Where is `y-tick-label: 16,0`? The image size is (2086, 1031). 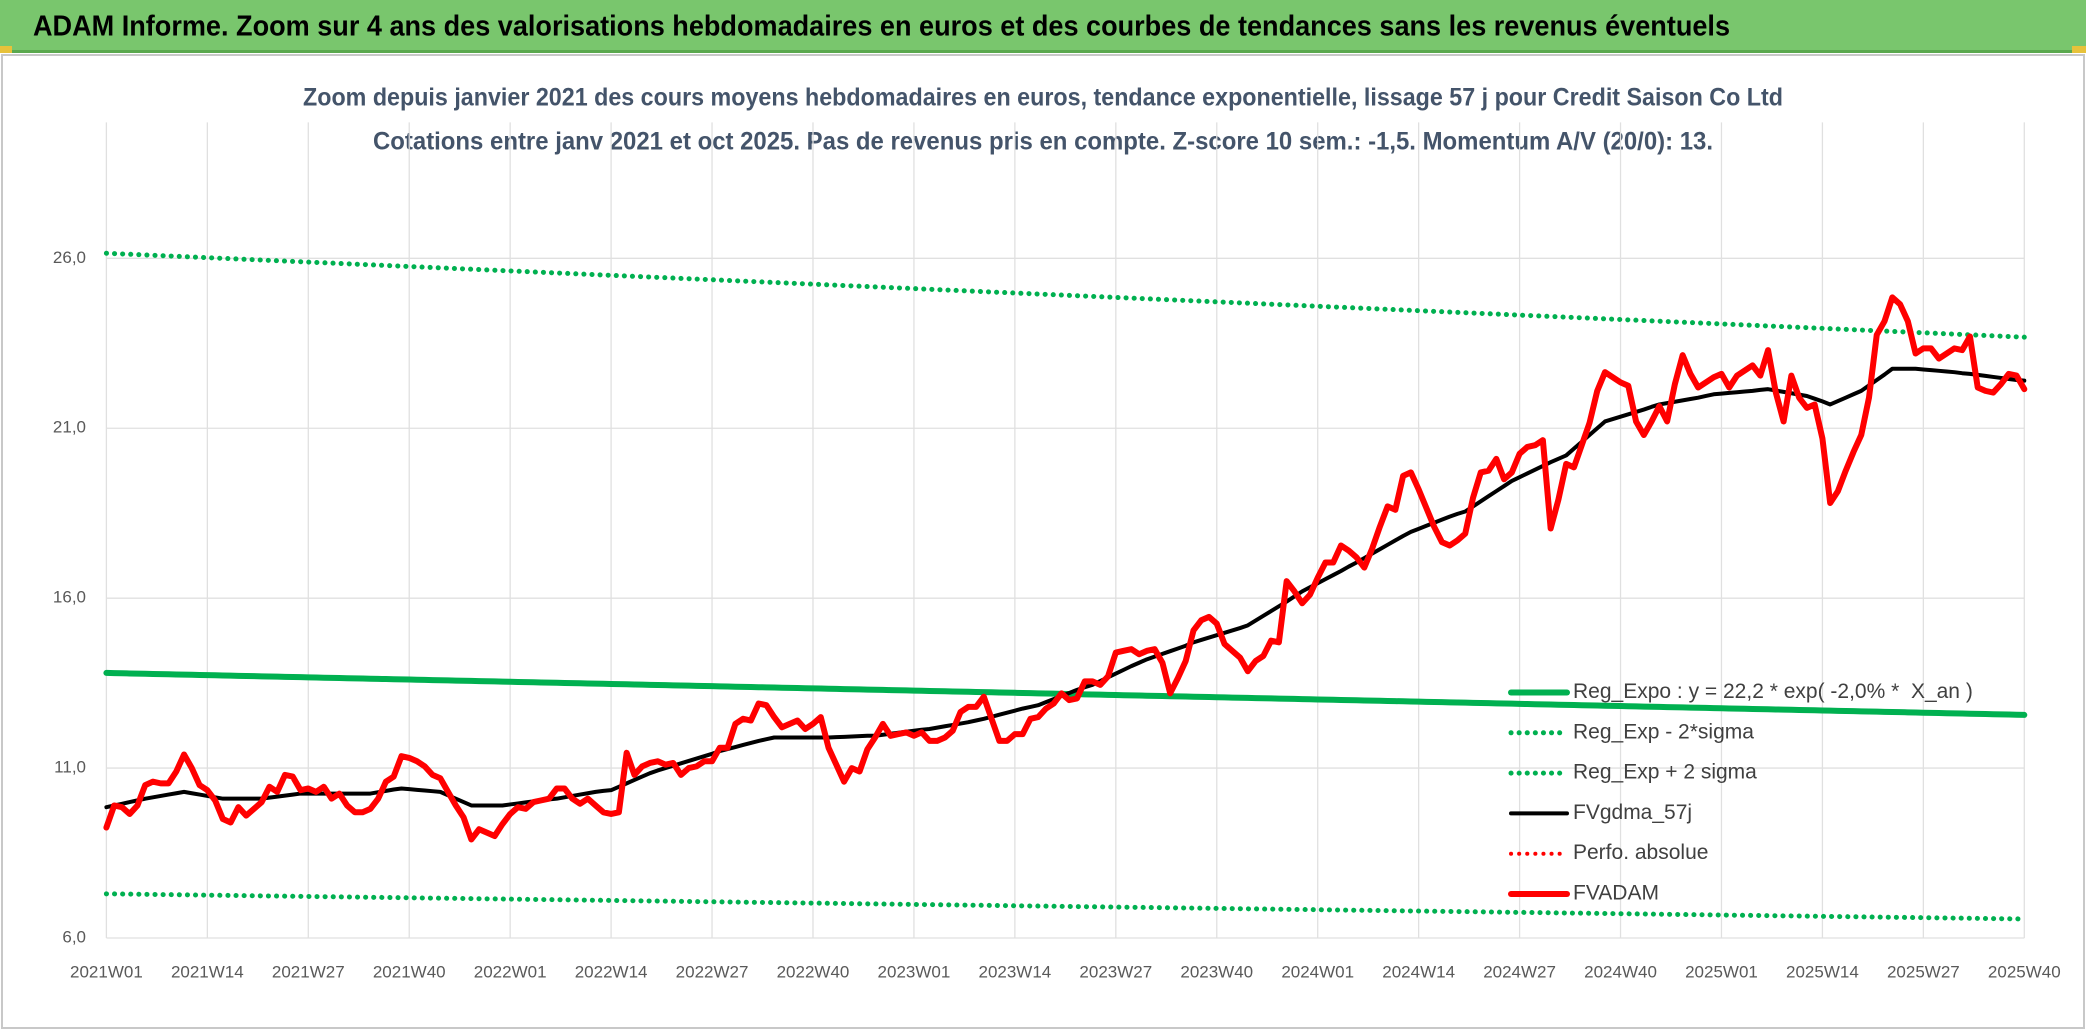
y-tick-label: 16,0 is located at coordinates (69, 597).